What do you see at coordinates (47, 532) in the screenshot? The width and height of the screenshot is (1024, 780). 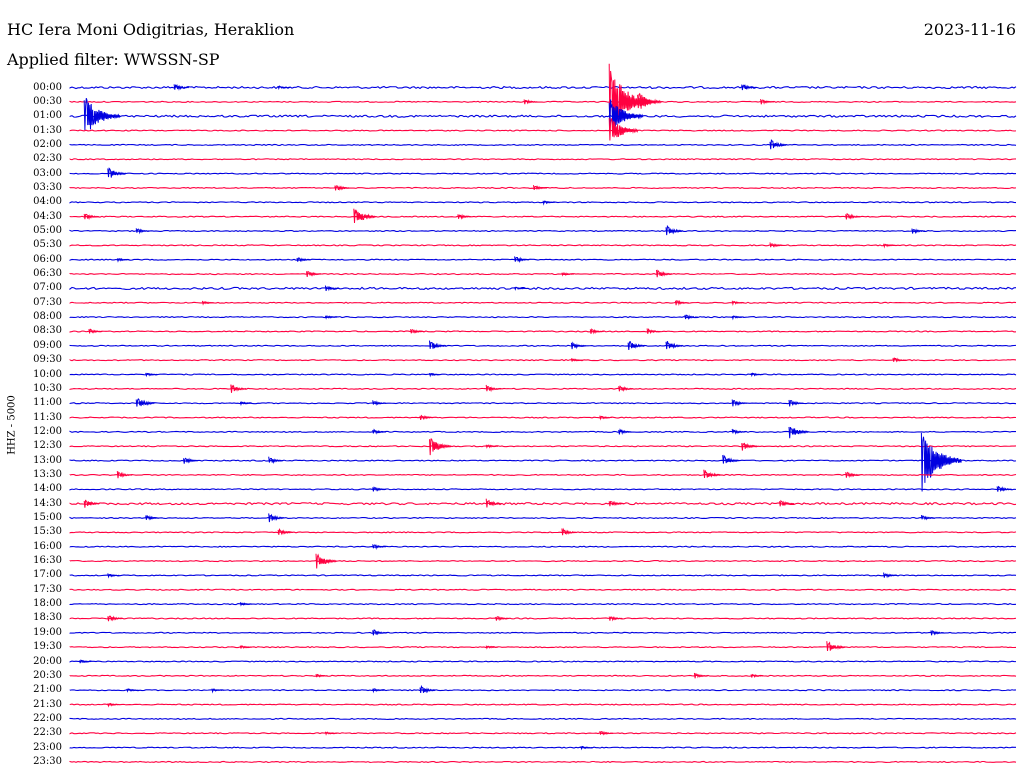 I see `time-tick-label: 15:30` at bounding box center [47, 532].